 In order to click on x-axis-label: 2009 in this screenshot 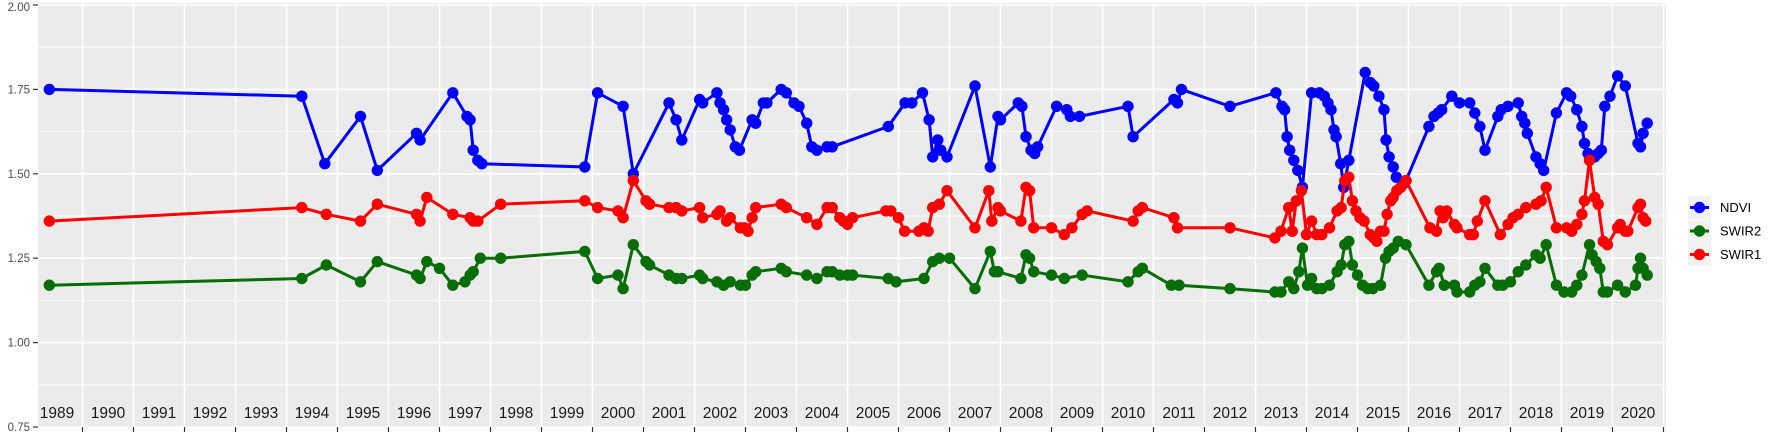, I will do `click(1077, 413)`.